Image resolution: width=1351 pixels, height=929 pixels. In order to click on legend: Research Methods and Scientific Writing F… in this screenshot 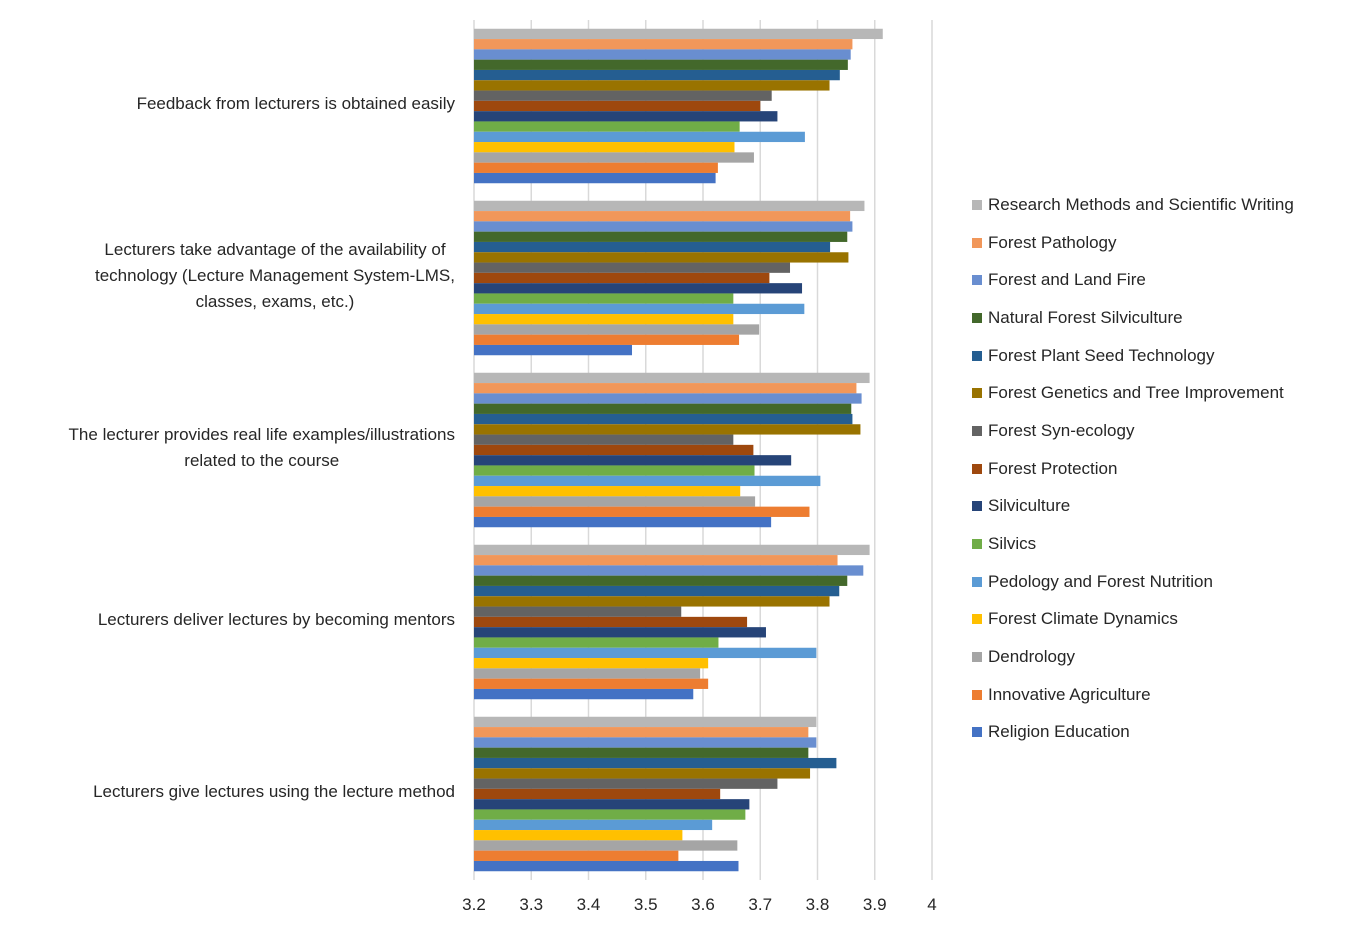, I will do `click(1133, 468)`.